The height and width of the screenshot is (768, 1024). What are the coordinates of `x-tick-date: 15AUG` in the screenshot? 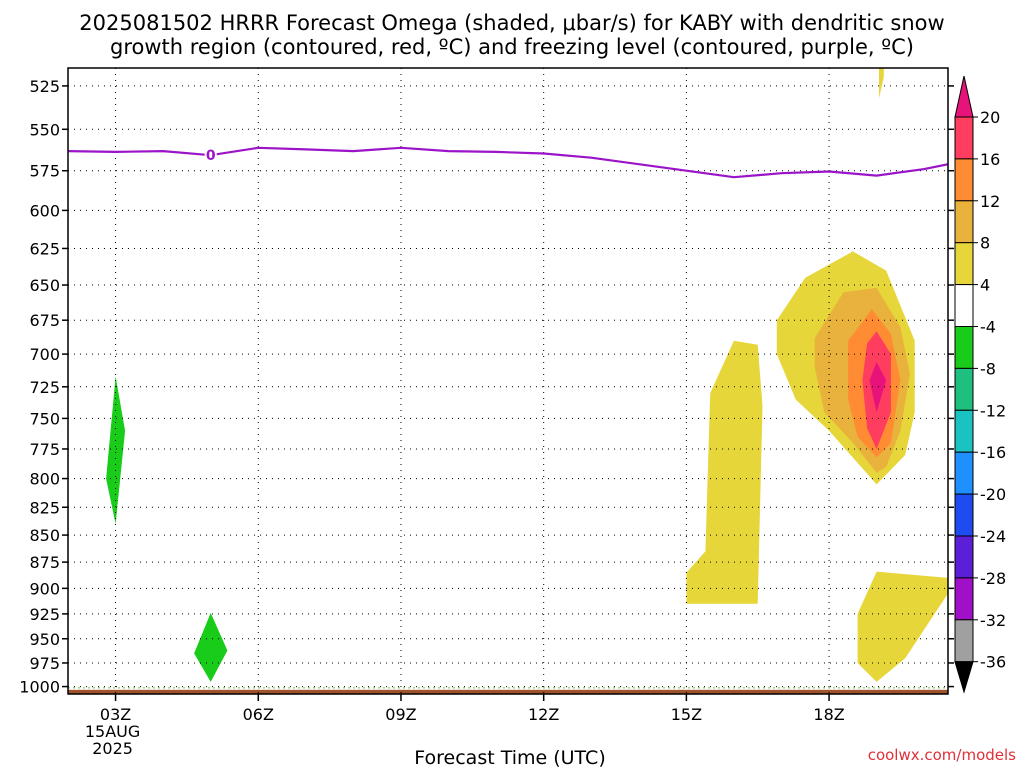 It's located at (112, 731).